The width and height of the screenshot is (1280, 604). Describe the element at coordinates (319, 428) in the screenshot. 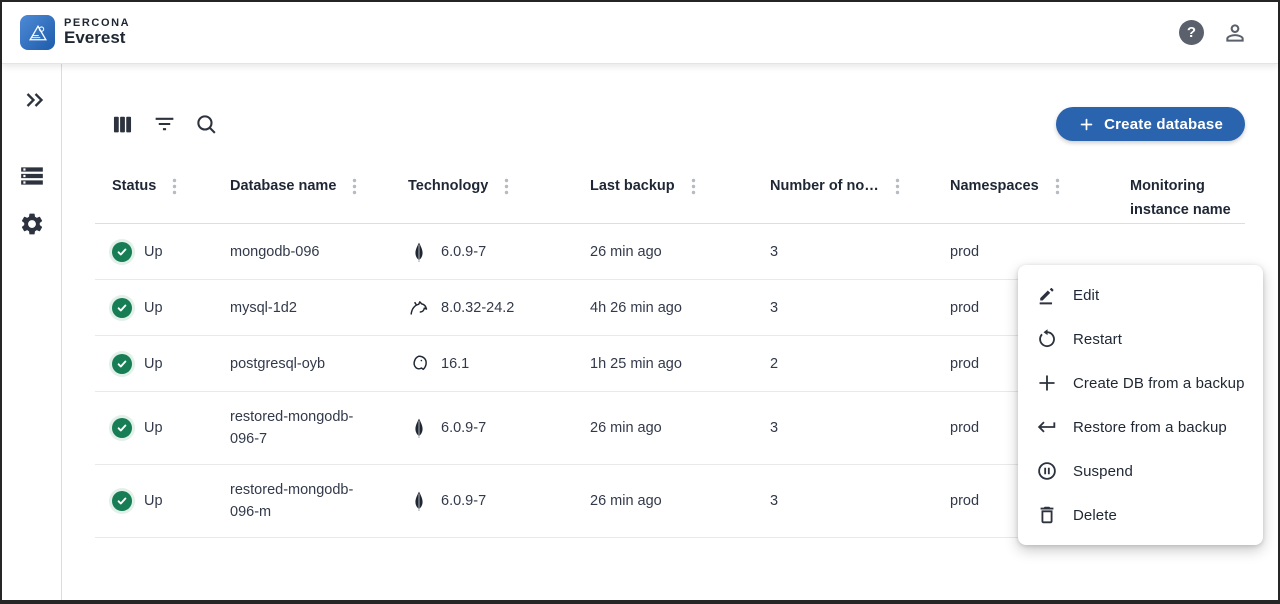

I see `database-name-cell: restored-mongodb-096-7` at that location.